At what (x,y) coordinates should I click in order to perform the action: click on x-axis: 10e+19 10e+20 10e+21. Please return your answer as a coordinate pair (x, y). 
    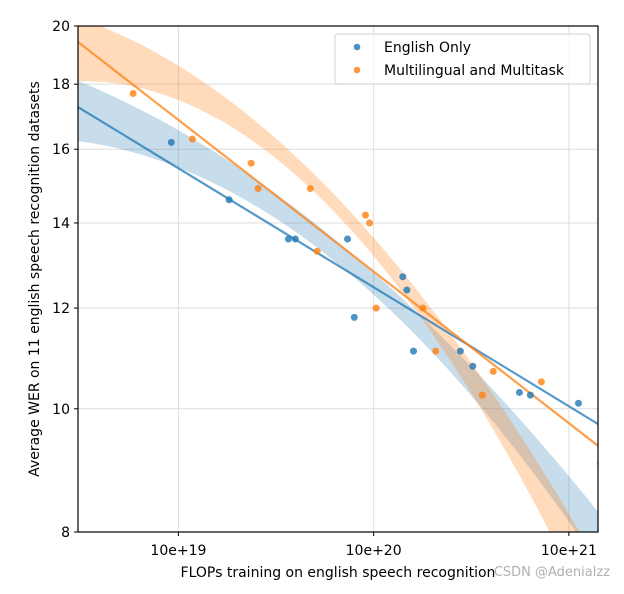
    Looking at the image, I should click on (373, 545).